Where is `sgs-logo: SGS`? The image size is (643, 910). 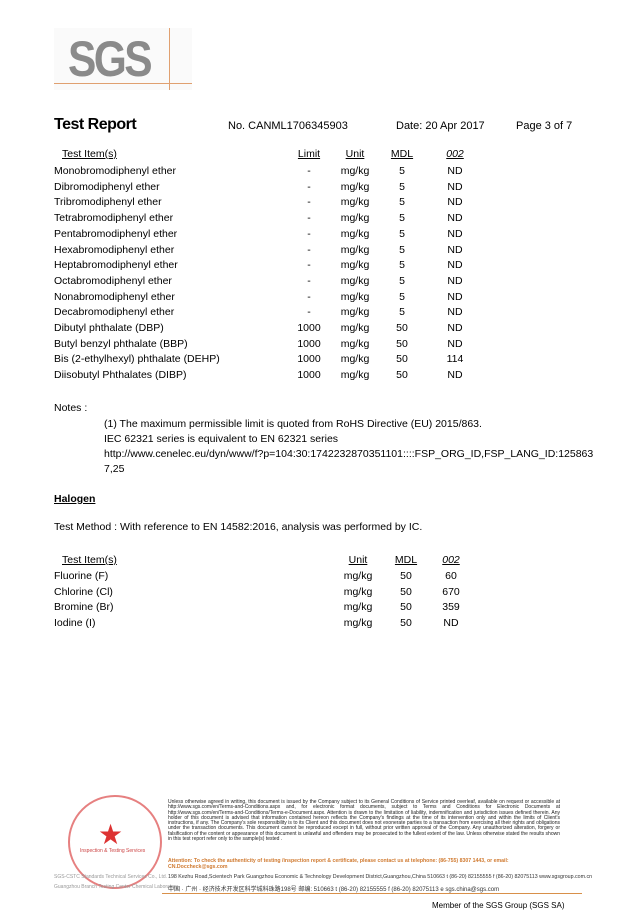 sgs-logo: SGS is located at coordinates (123, 59).